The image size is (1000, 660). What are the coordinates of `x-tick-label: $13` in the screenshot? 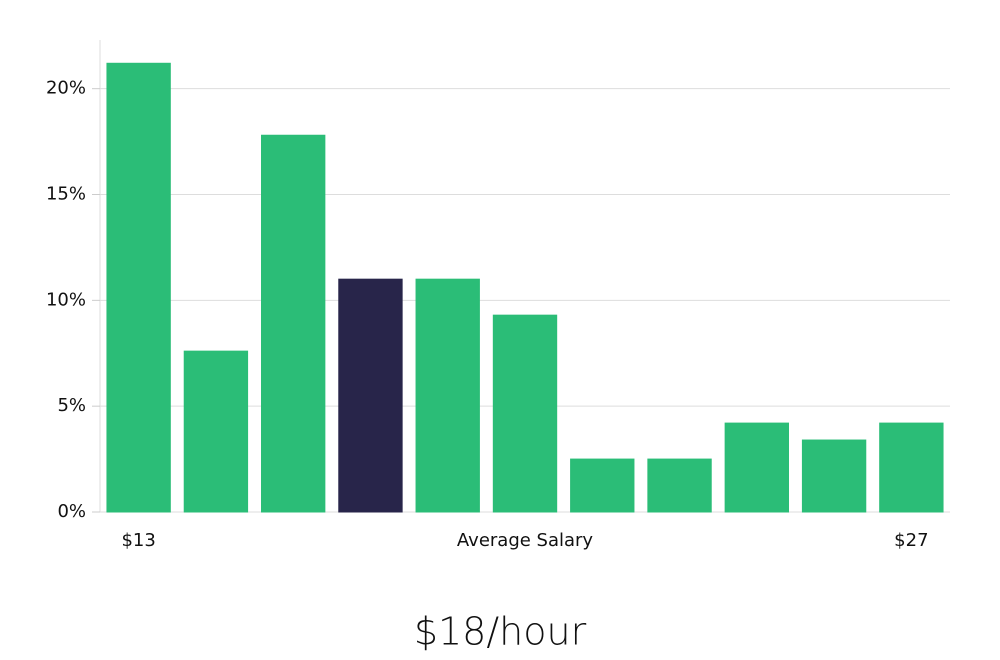 It's located at (138, 540).